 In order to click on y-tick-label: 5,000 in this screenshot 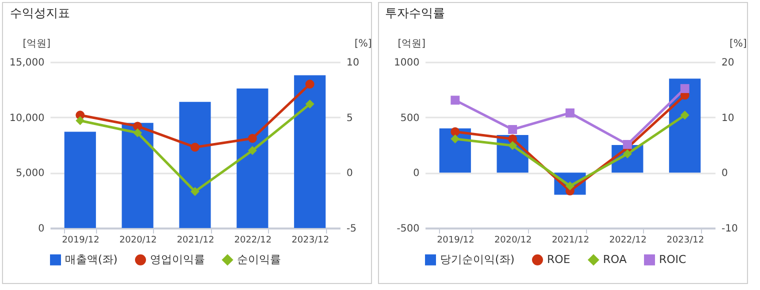, I will do `click(30, 174)`.